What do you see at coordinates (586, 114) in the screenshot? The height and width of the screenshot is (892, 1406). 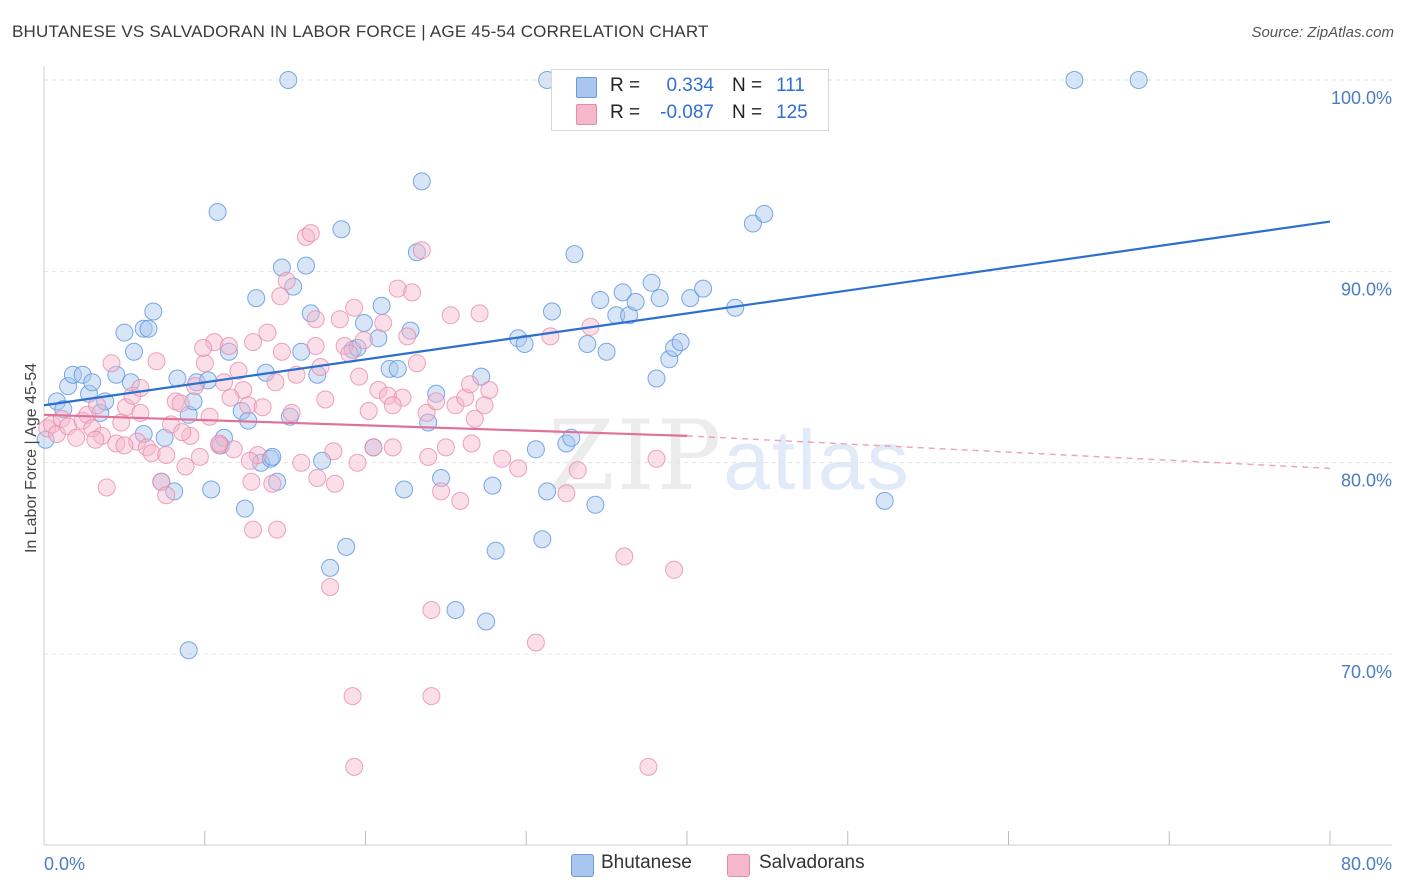 I see `legend-swatch-salvadorans` at bounding box center [586, 114].